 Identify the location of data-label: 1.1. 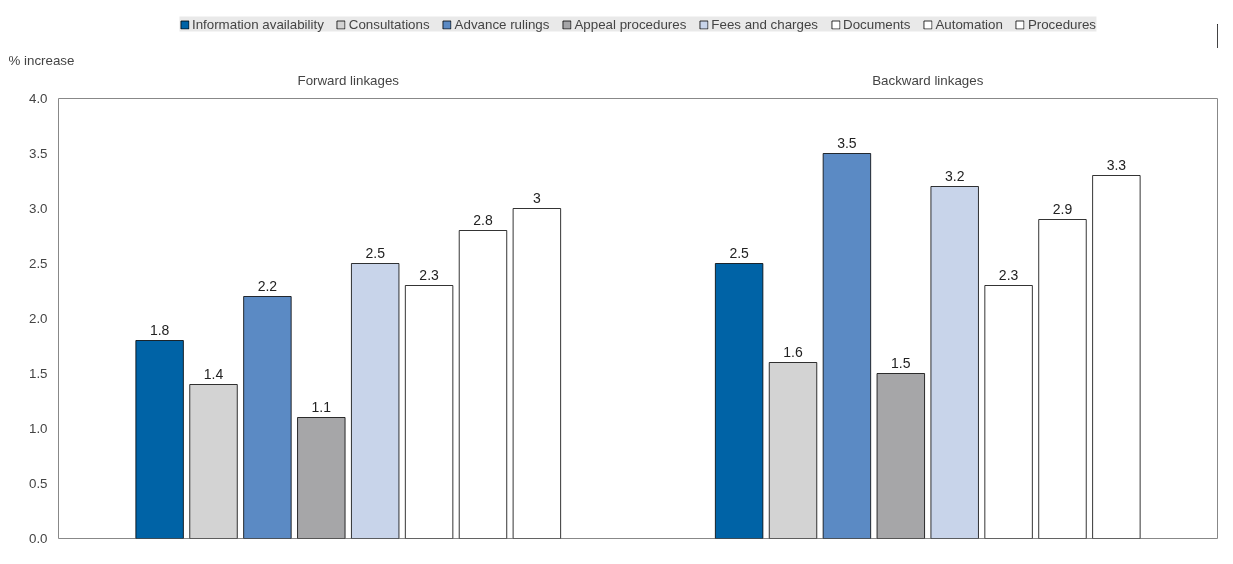
(321, 406).